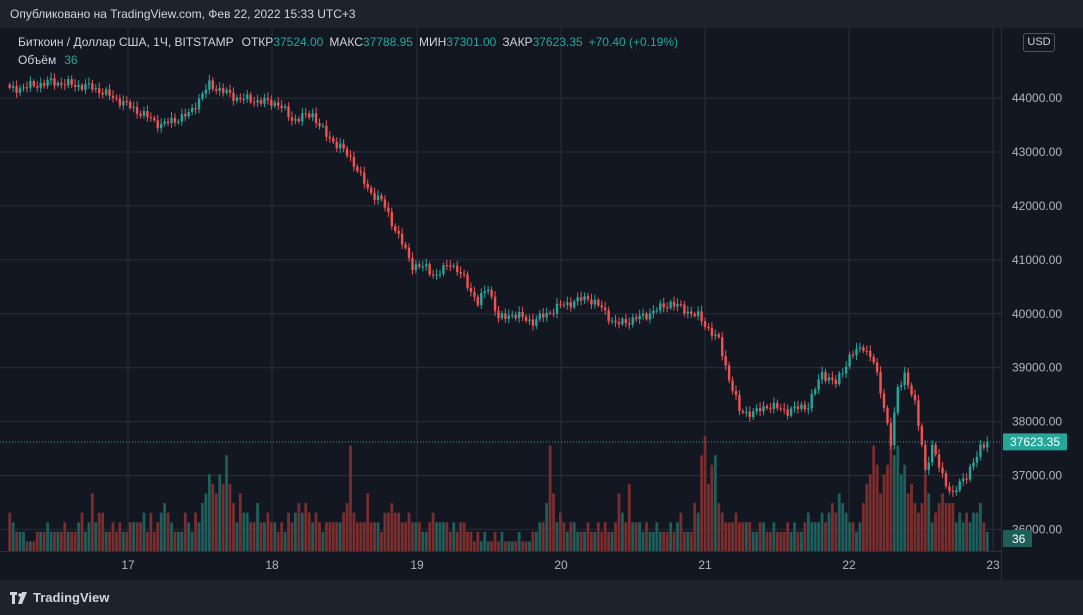  What do you see at coordinates (387, 42) in the screenshot?
I see `high-value: 37788.95` at bounding box center [387, 42].